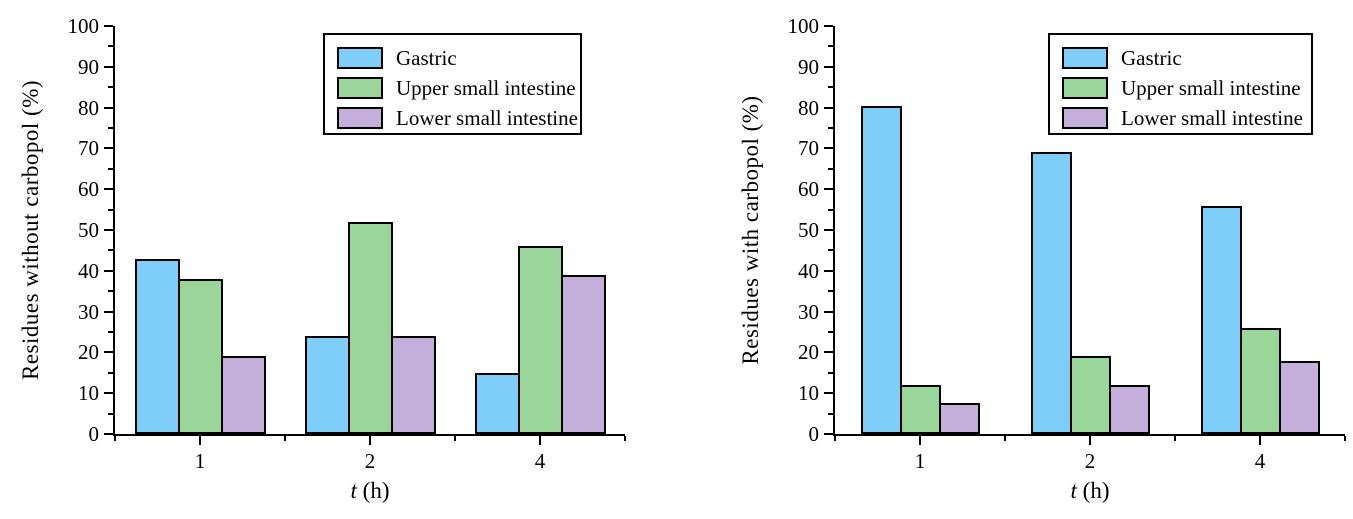 Image resolution: width=1353 pixels, height=519 pixels. What do you see at coordinates (750, 230) in the screenshot?
I see `y-axis-title: Residues with carbopol (%)` at bounding box center [750, 230].